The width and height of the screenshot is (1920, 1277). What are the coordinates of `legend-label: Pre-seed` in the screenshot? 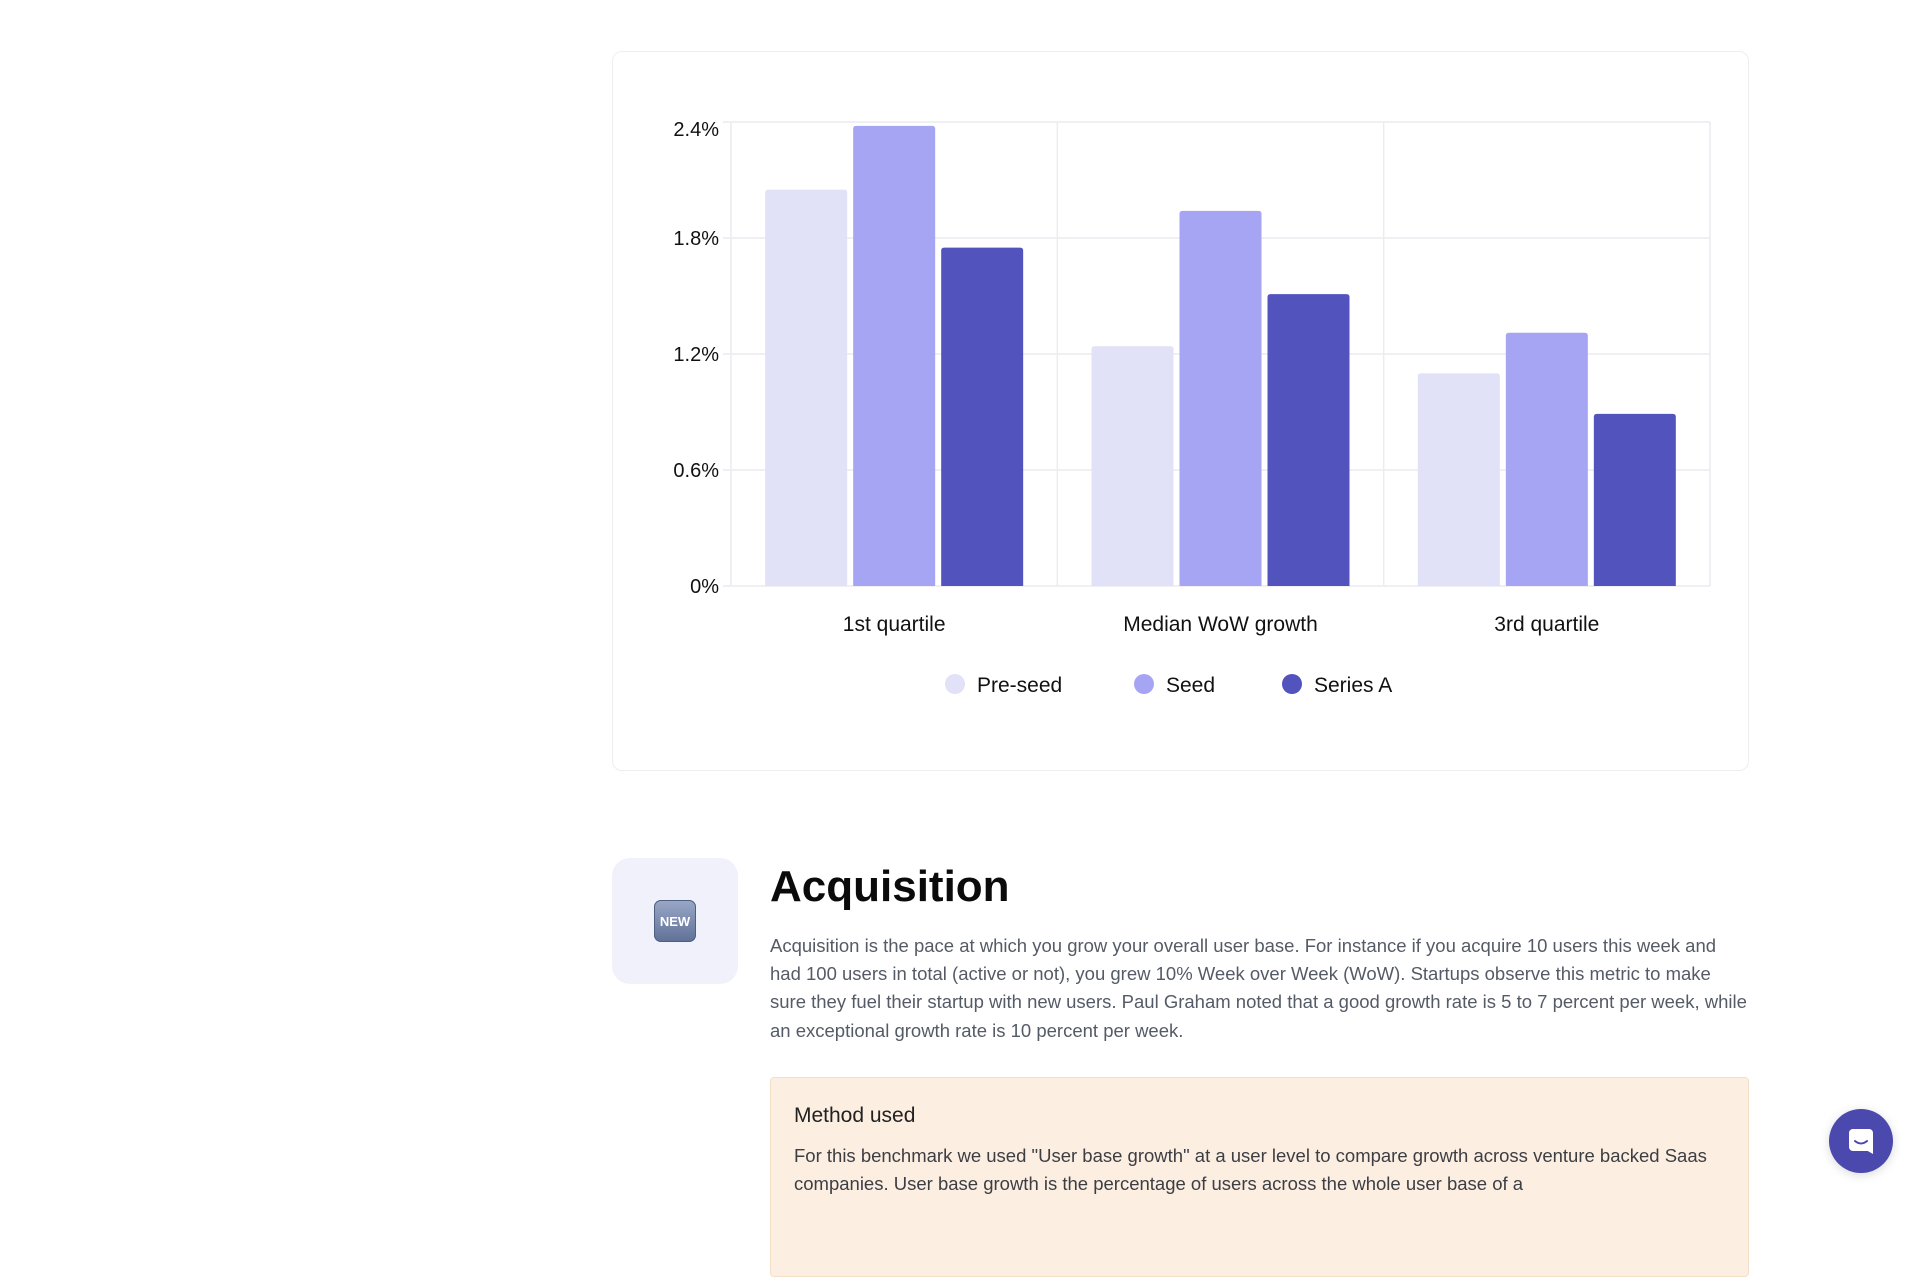 It's located at (1019, 685).